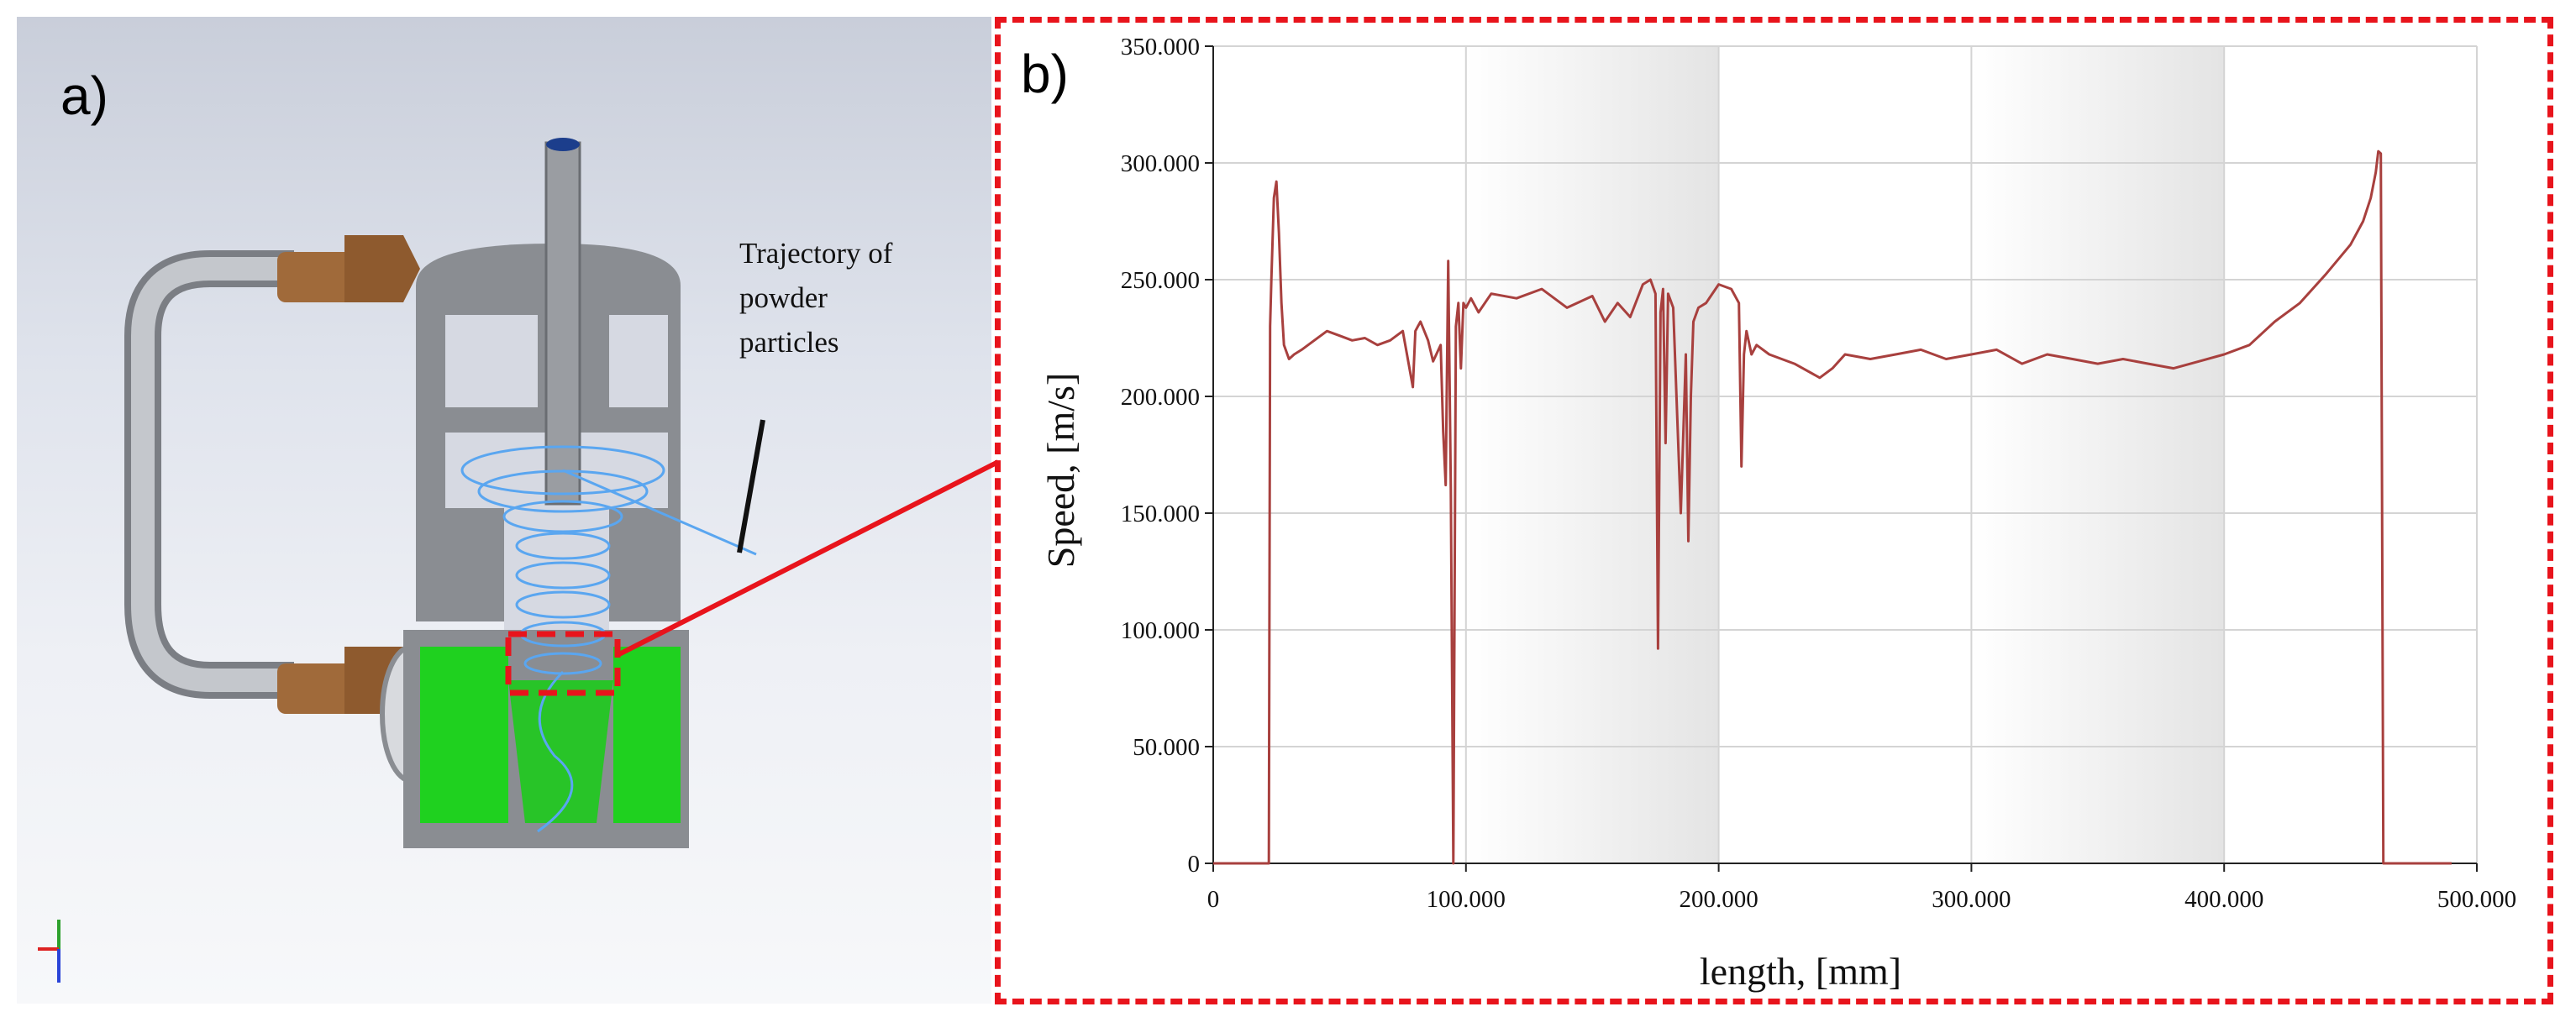 Image resolution: width=2576 pixels, height=1033 pixels. I want to click on x-tick-label: 500.000, so click(2476, 899).